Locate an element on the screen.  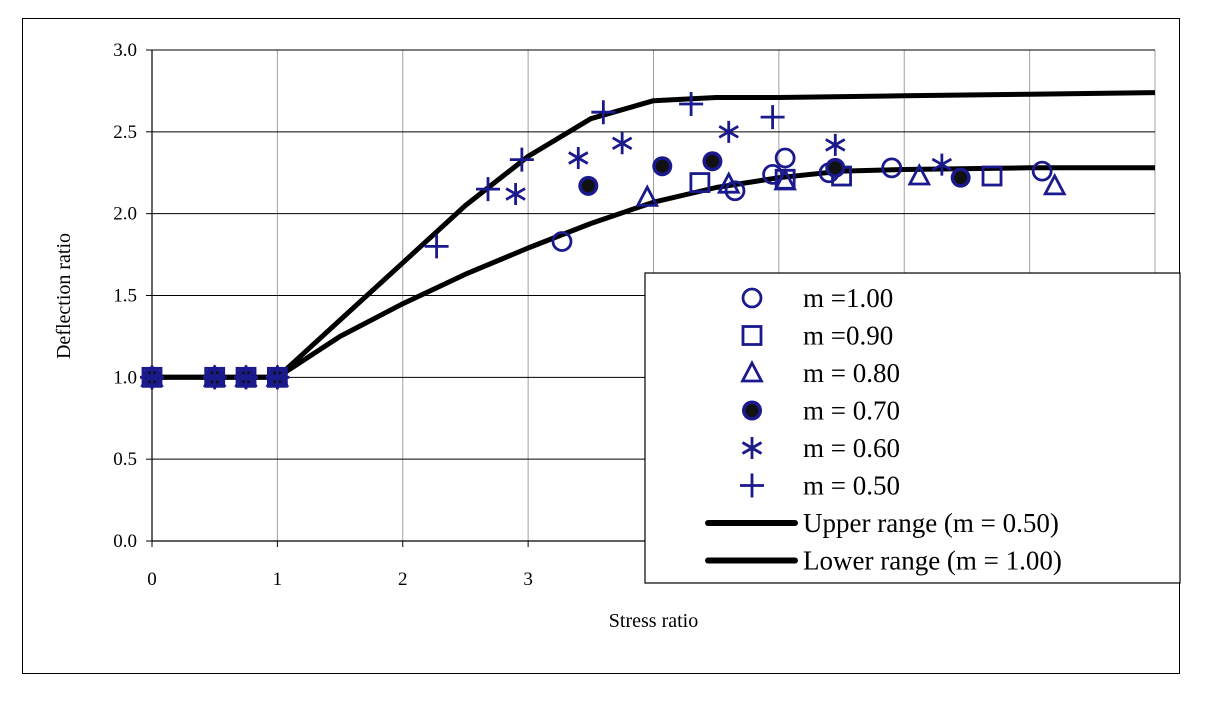
y-tick-label: 0.0 is located at coordinates (125, 541).